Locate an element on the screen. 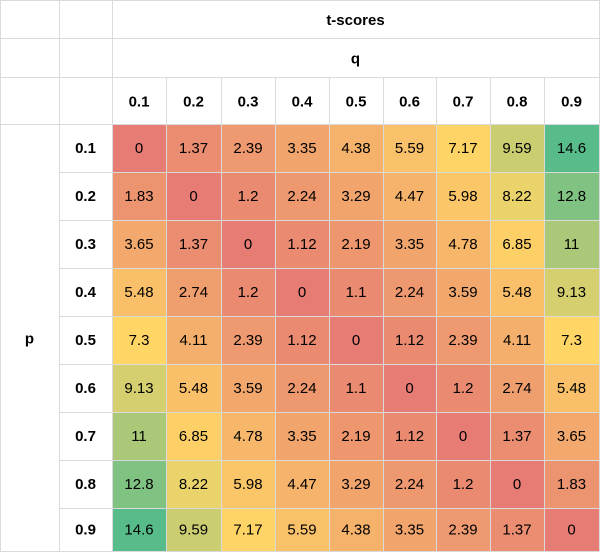 Image resolution: width=600 pixels, height=552 pixels. p-header-label: 0.9 is located at coordinates (85, 530).